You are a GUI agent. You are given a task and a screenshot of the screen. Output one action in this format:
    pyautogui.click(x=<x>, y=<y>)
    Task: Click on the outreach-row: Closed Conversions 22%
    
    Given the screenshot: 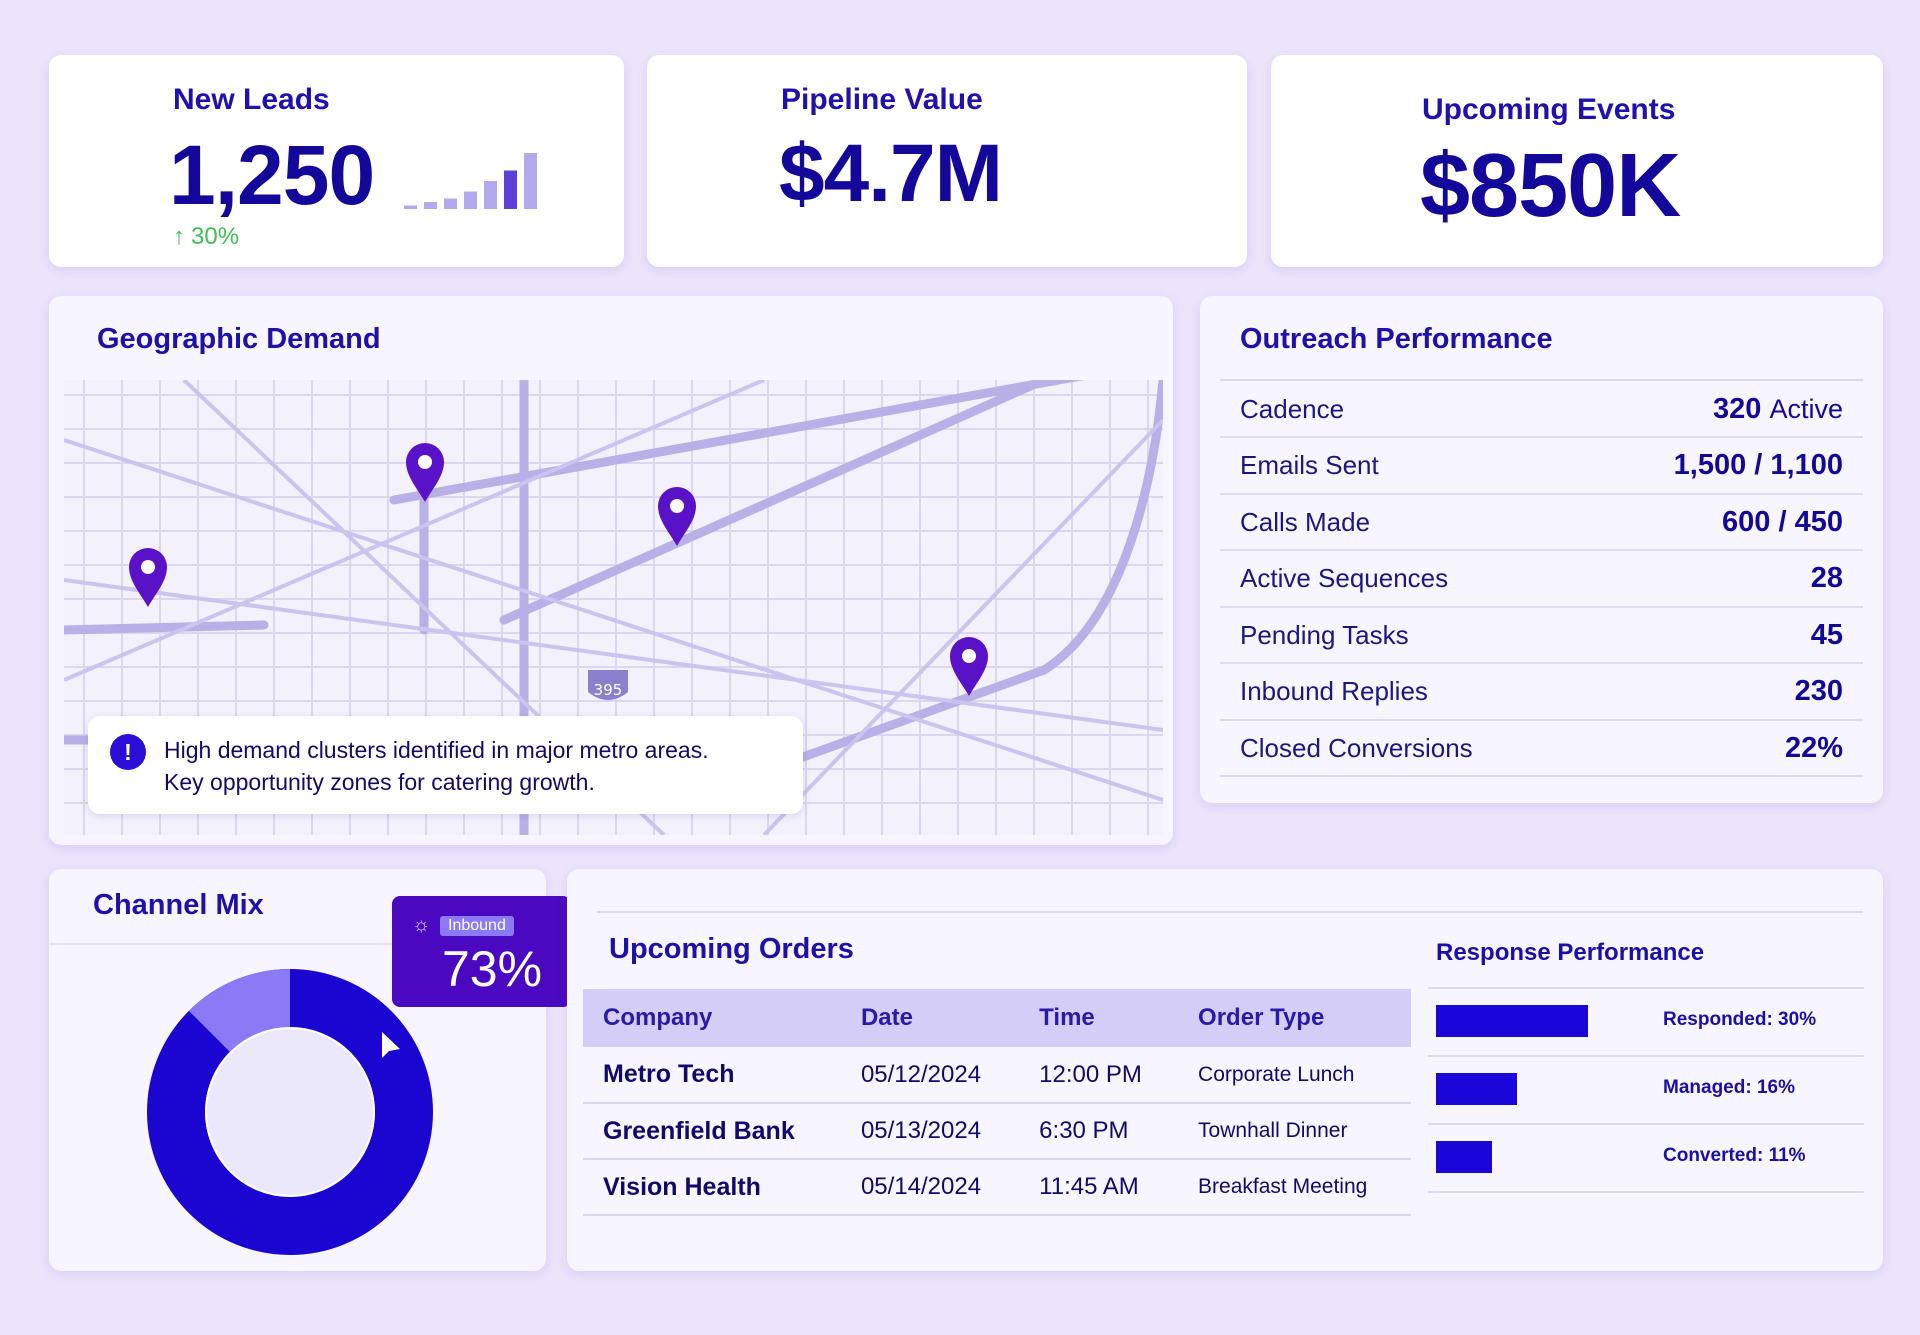 What is the action you would take?
    pyautogui.click(x=1541, y=749)
    